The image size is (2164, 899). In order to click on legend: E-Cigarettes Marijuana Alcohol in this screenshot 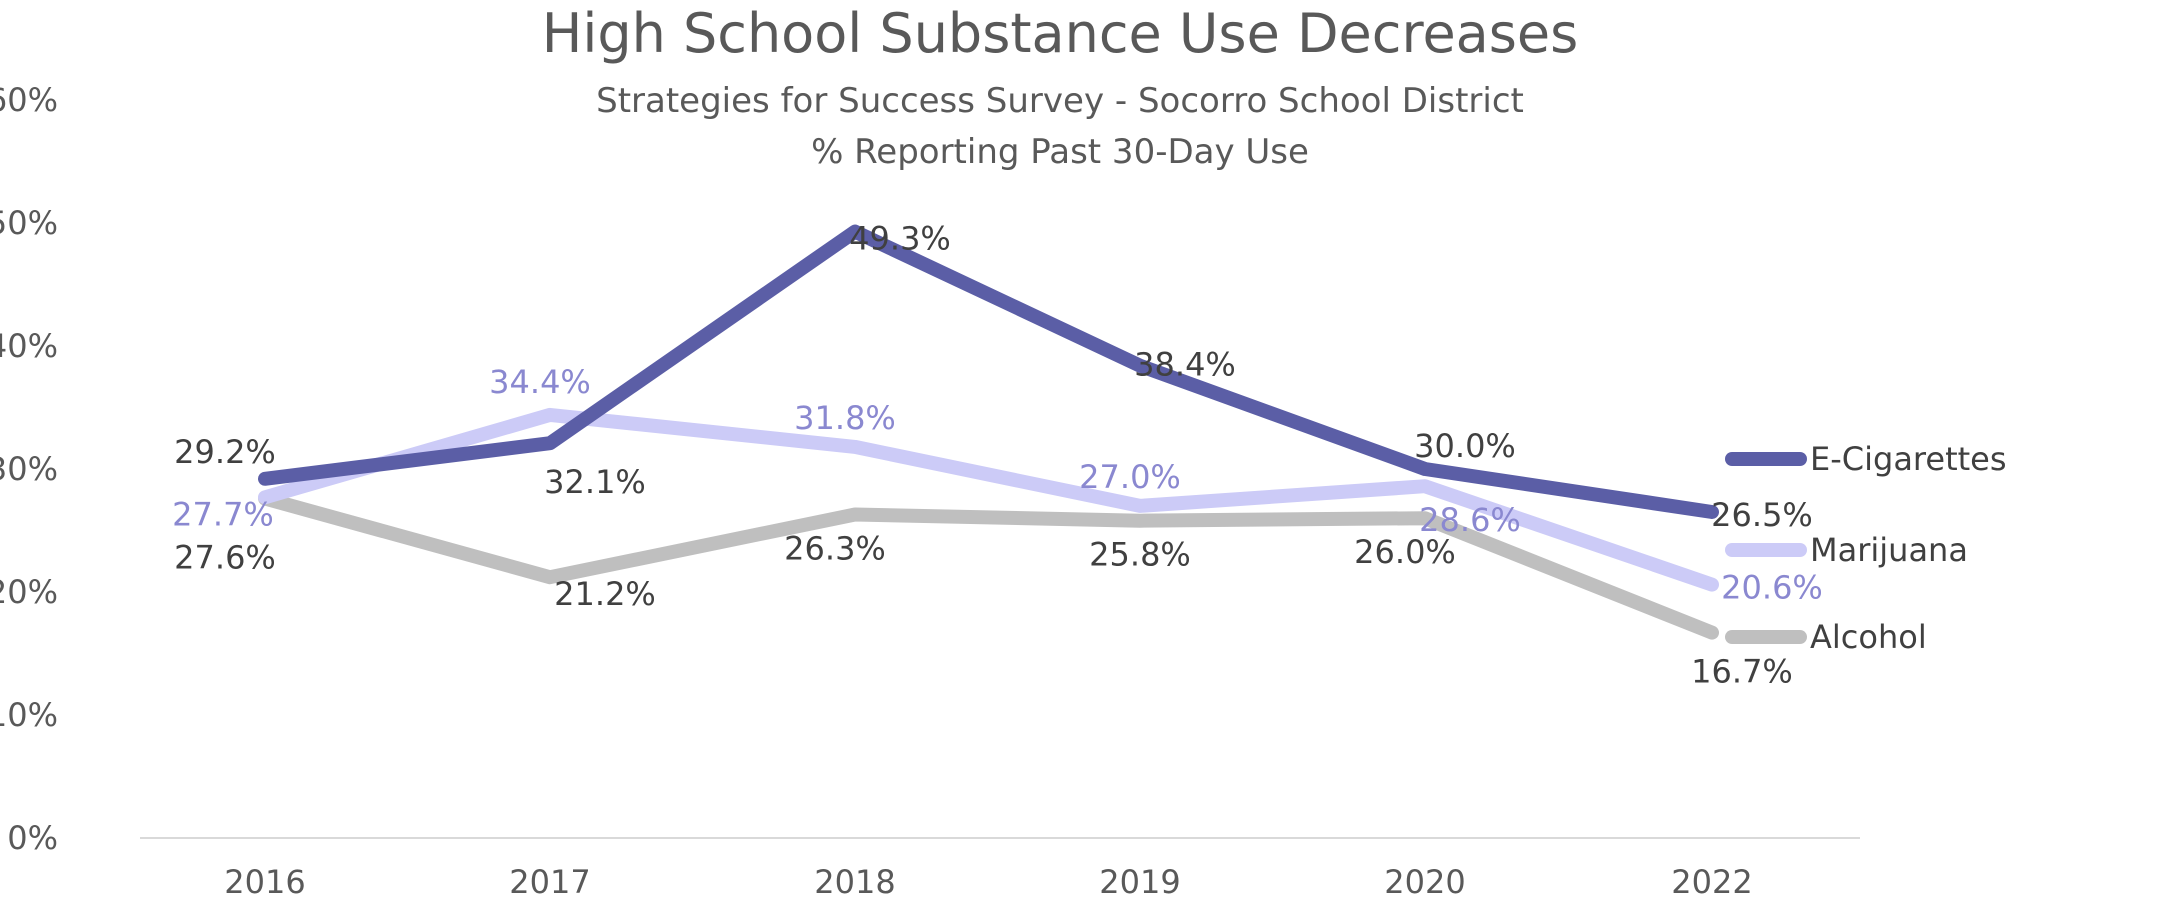, I will do `click(1866, 548)`.